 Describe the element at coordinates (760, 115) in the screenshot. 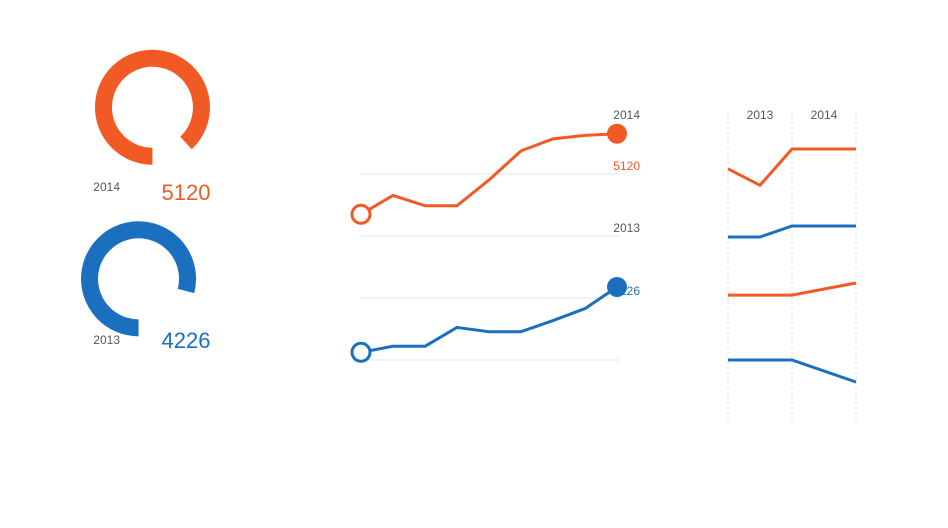

I see `category-label: 2013` at that location.